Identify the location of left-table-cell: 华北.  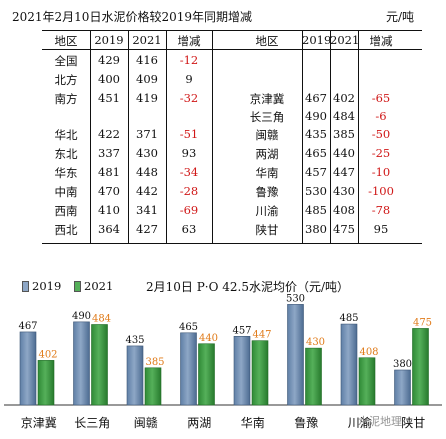
(66, 135).